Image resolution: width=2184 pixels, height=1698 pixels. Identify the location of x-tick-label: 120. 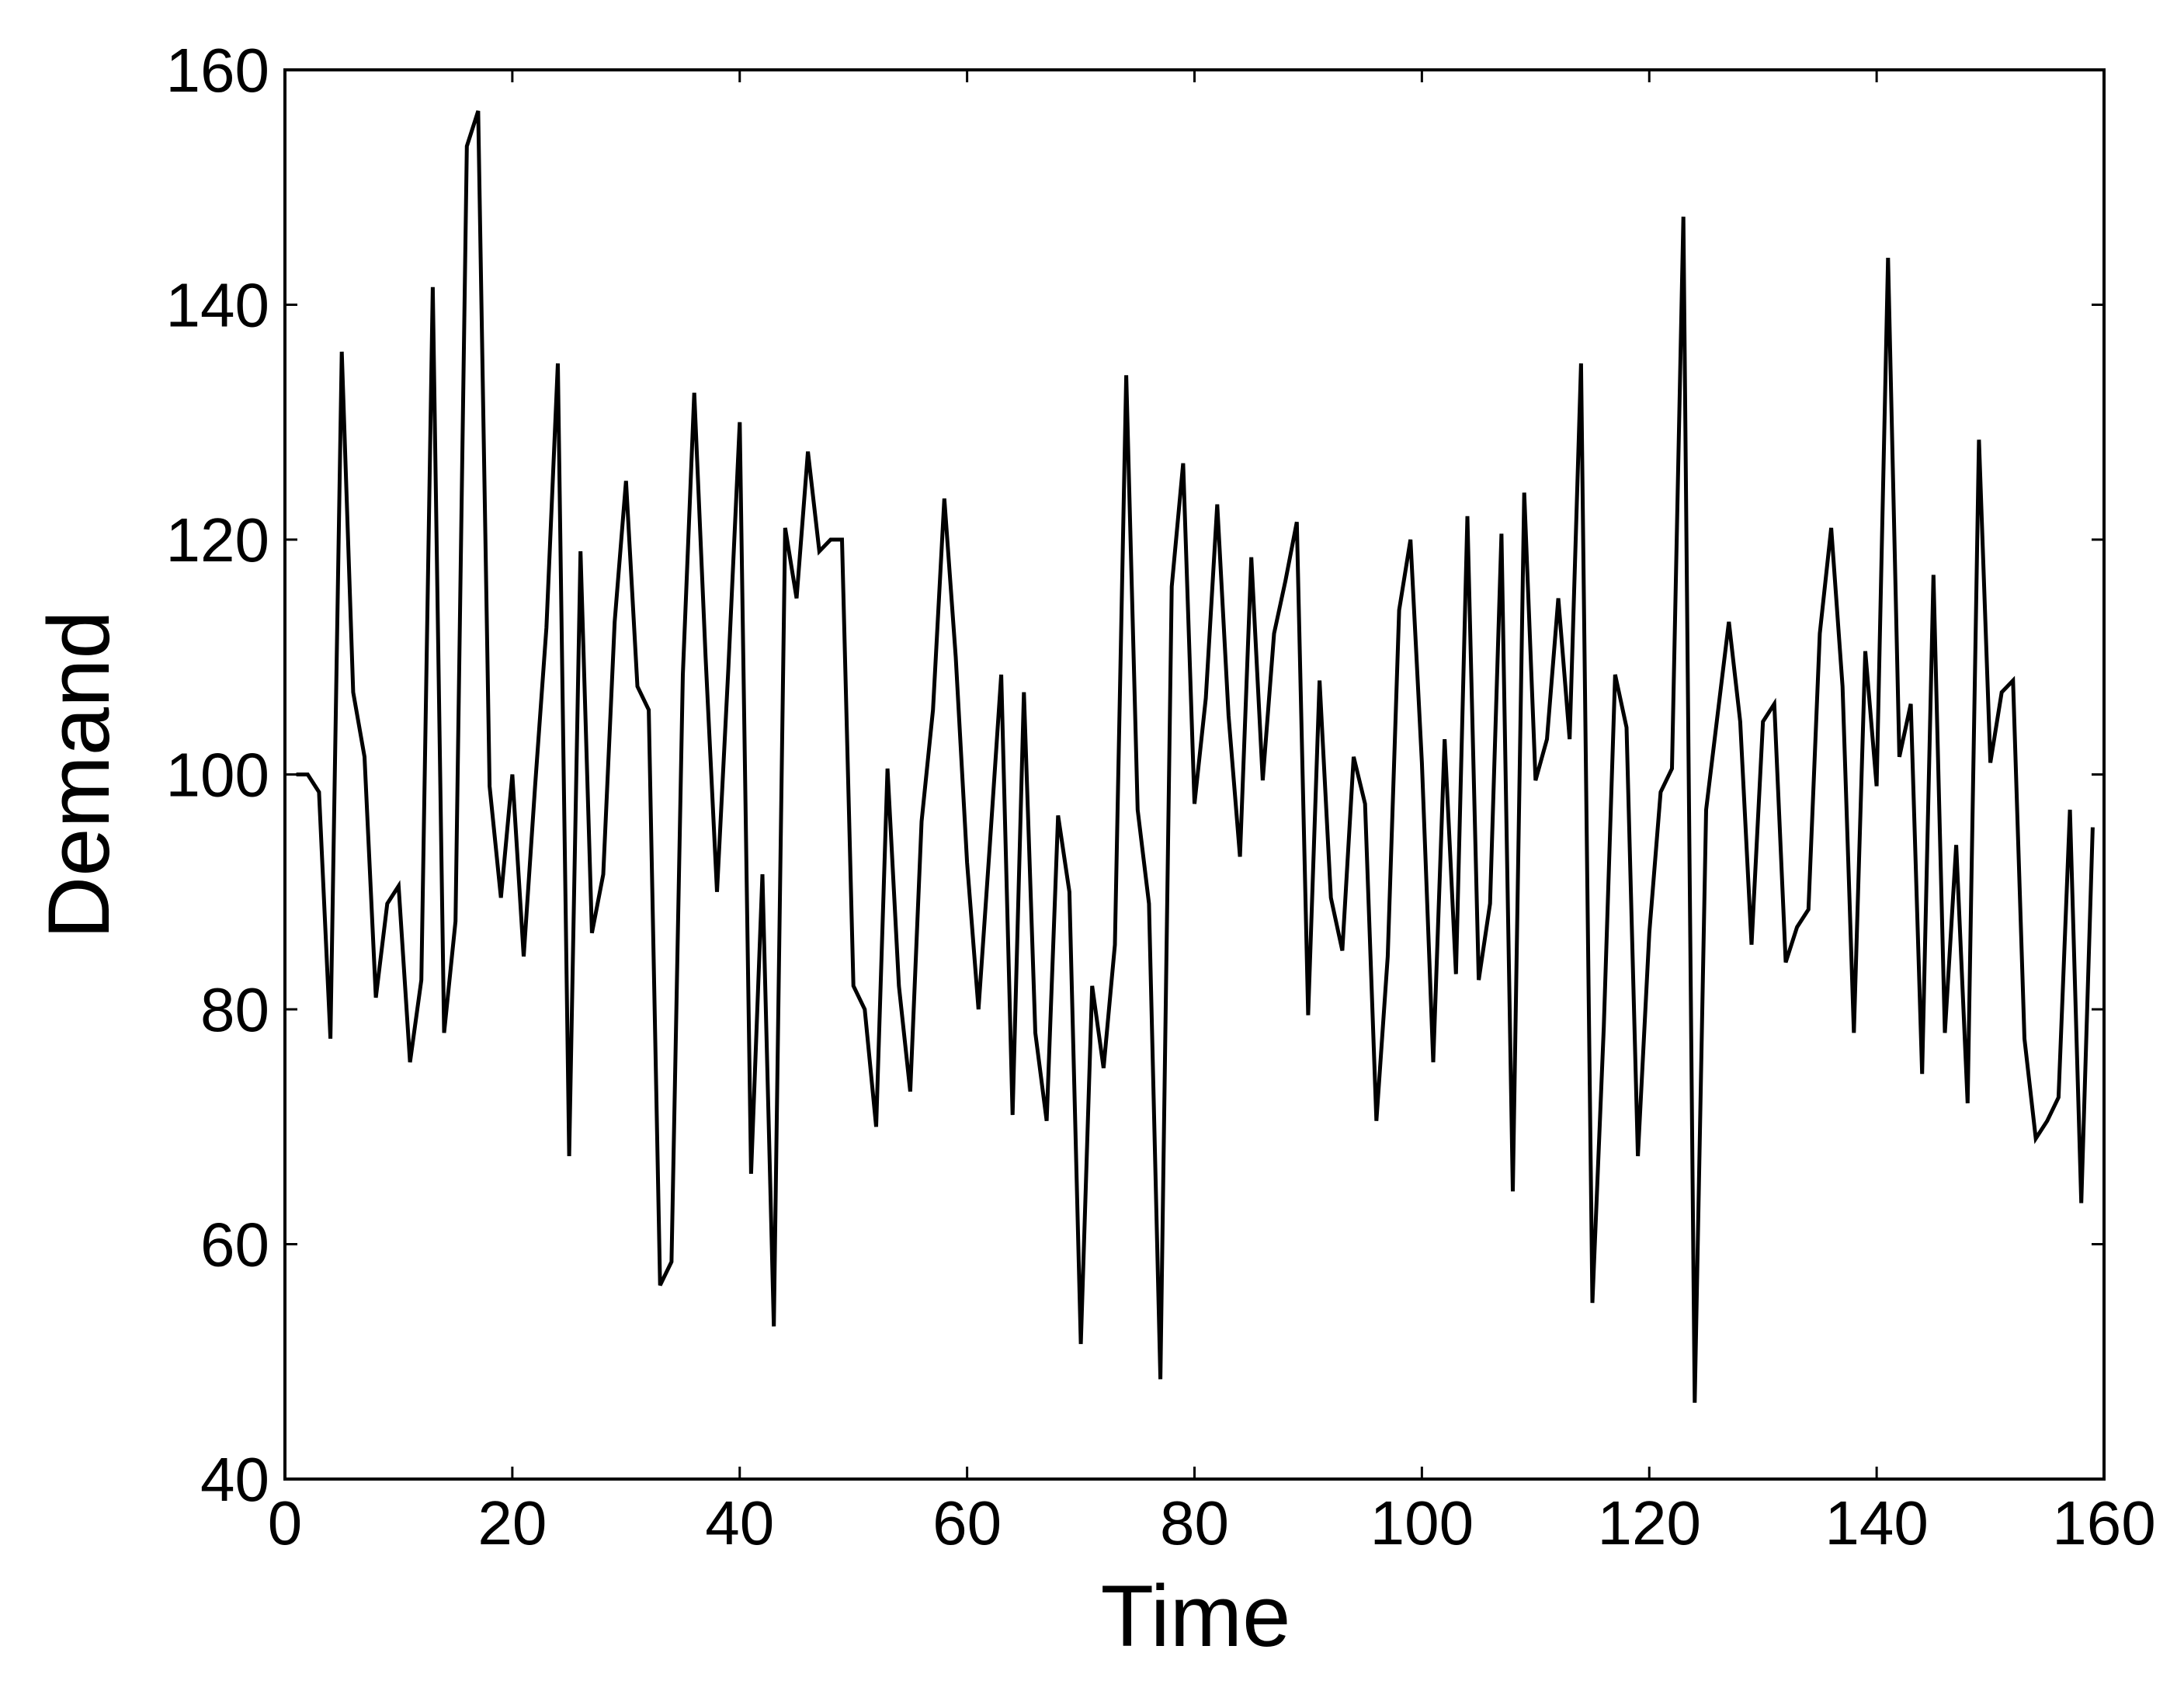
(1649, 1522).